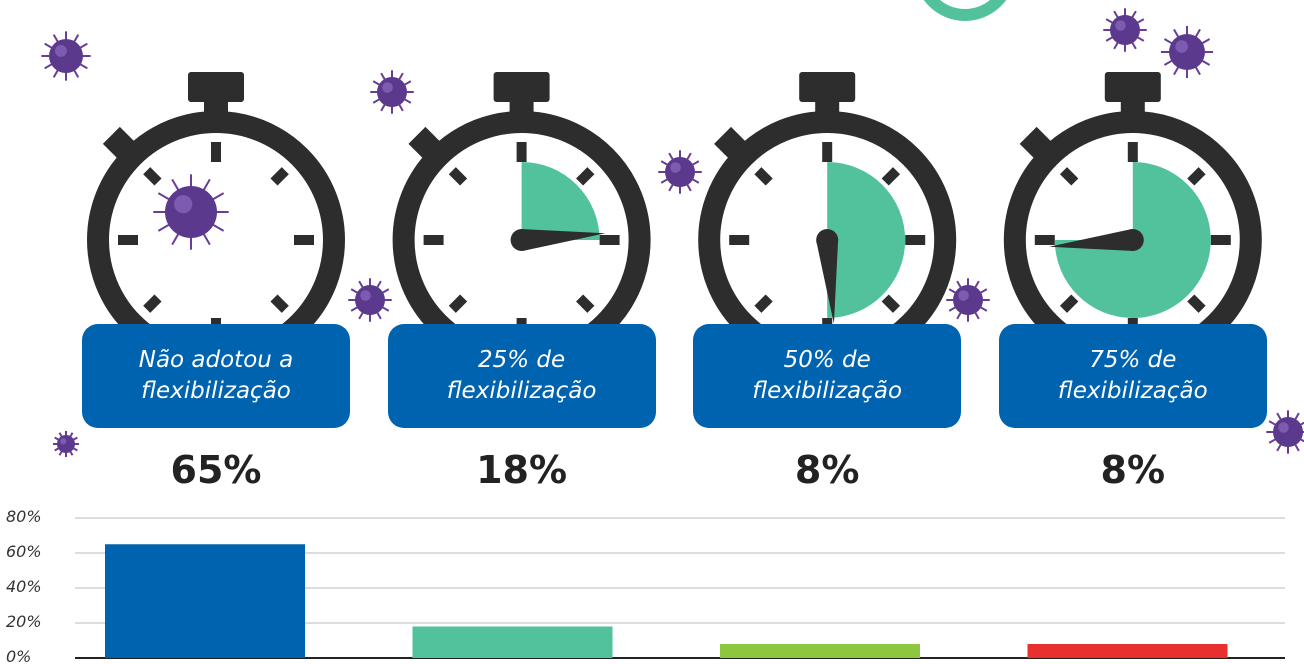 This screenshot has width=1304, height=664. Describe the element at coordinates (24, 551) in the screenshot. I see `y-tick-label: 60%` at that location.